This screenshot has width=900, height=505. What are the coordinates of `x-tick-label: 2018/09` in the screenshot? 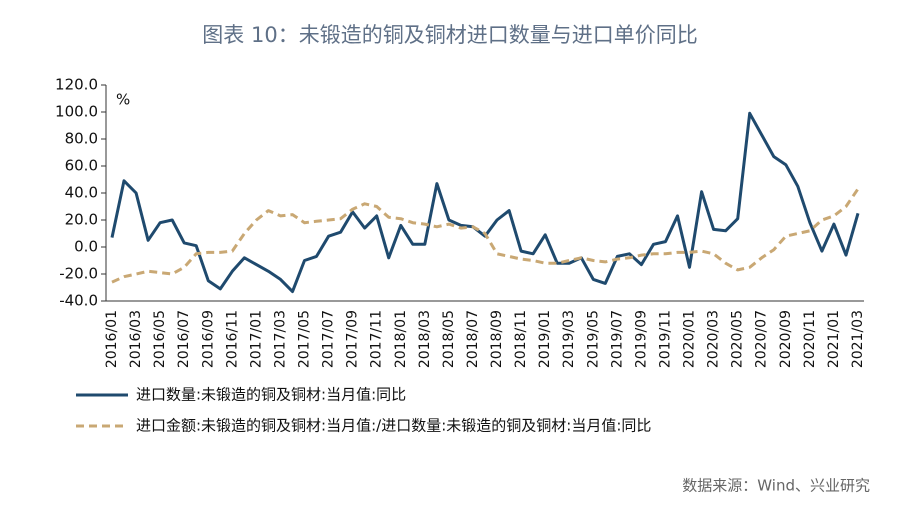 It's located at (497, 339).